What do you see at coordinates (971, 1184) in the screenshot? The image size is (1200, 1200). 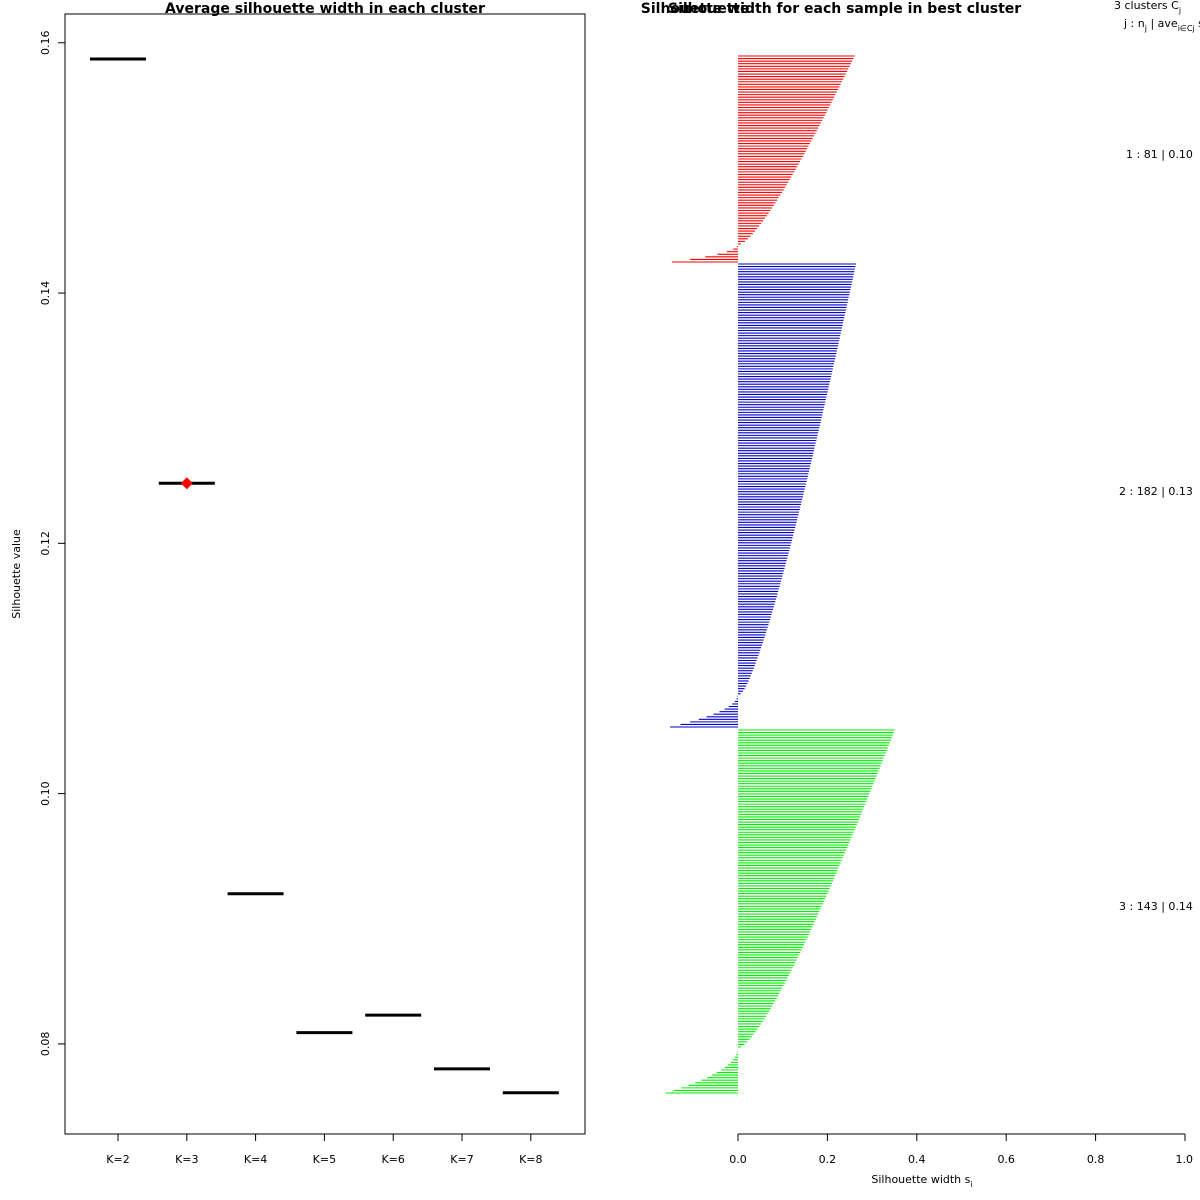 I see `right-x-axis-label-sub: i` at bounding box center [971, 1184].